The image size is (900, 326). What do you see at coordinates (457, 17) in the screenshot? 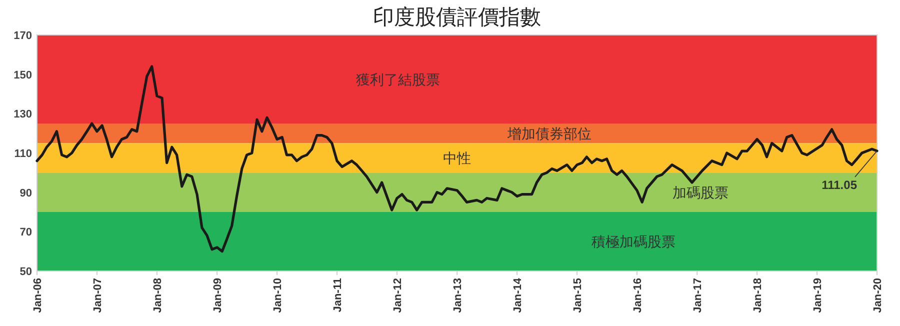
I see `chart-title: 印度股債評價指數` at bounding box center [457, 17].